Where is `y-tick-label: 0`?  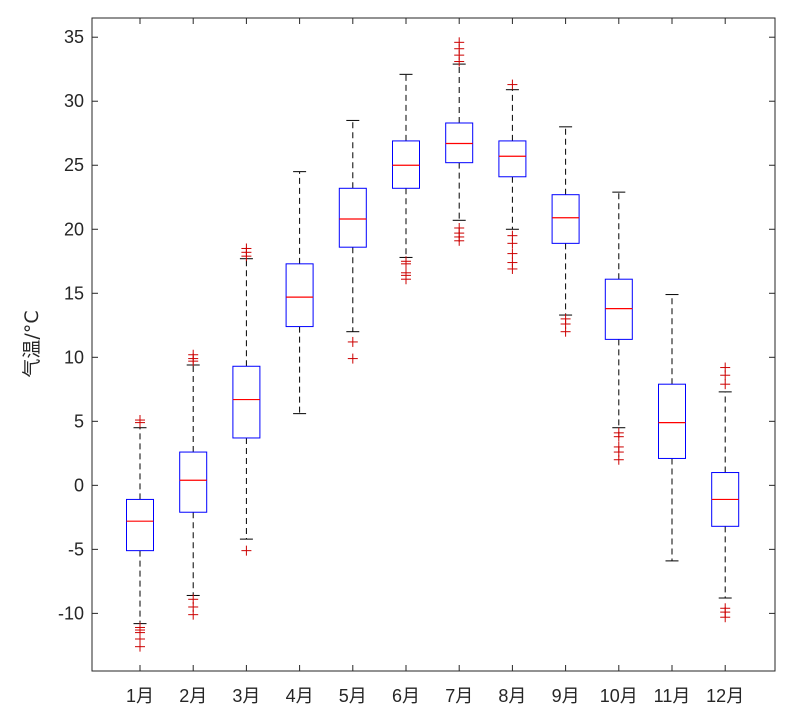 y-tick-label: 0 is located at coordinates (79, 485).